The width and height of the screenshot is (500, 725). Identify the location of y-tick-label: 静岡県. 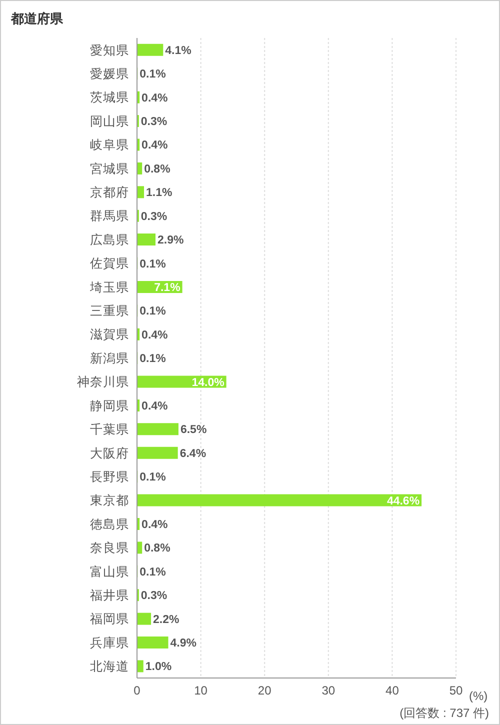
(109, 405).